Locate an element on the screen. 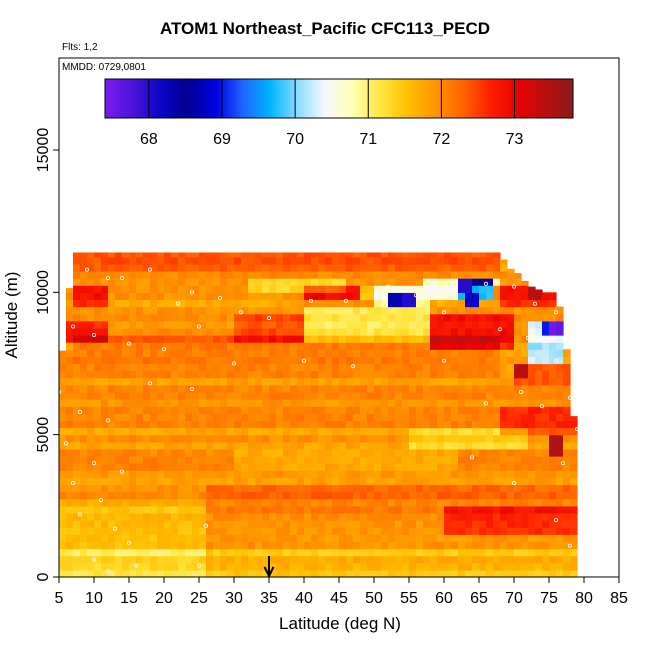 This screenshot has height=650, width=650. colorbar-tick-label: 71 is located at coordinates (368, 139).